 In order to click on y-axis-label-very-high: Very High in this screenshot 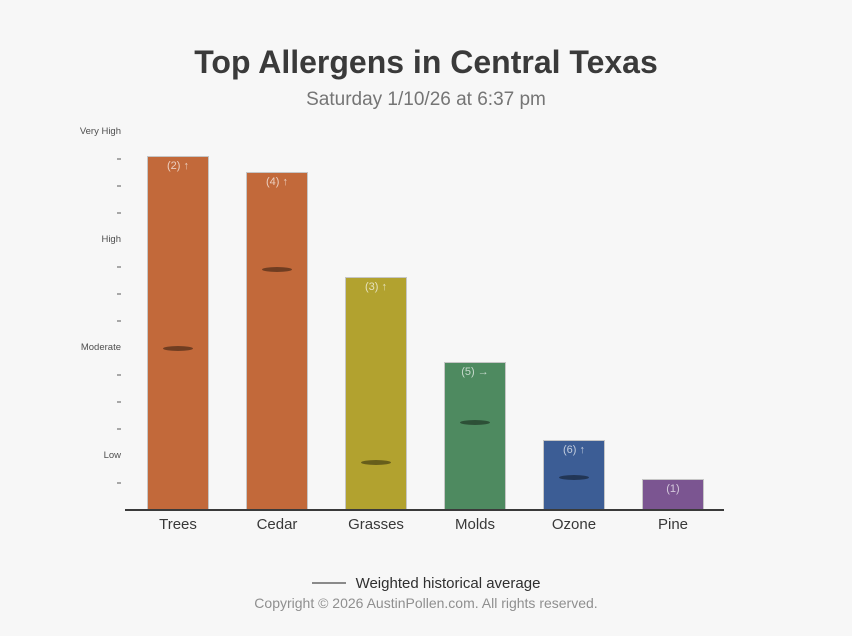, I will do `click(100, 131)`.